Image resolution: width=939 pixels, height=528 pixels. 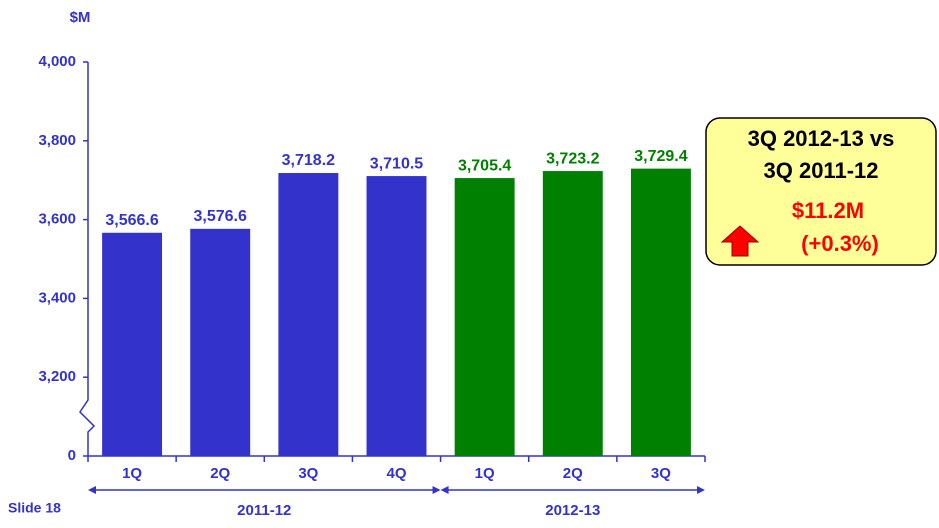 What do you see at coordinates (264, 510) in the screenshot?
I see `group-label: 2011-12` at bounding box center [264, 510].